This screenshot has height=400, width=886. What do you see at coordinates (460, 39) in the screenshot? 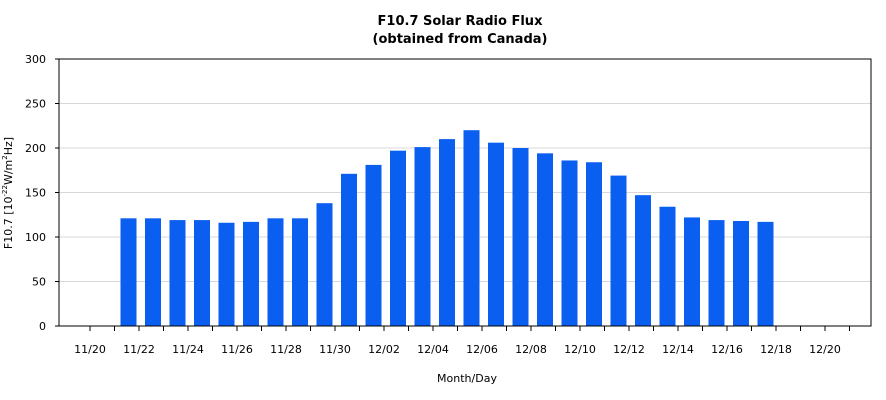
I see `chart-subtitle: (obtained from Canada)` at bounding box center [460, 39].